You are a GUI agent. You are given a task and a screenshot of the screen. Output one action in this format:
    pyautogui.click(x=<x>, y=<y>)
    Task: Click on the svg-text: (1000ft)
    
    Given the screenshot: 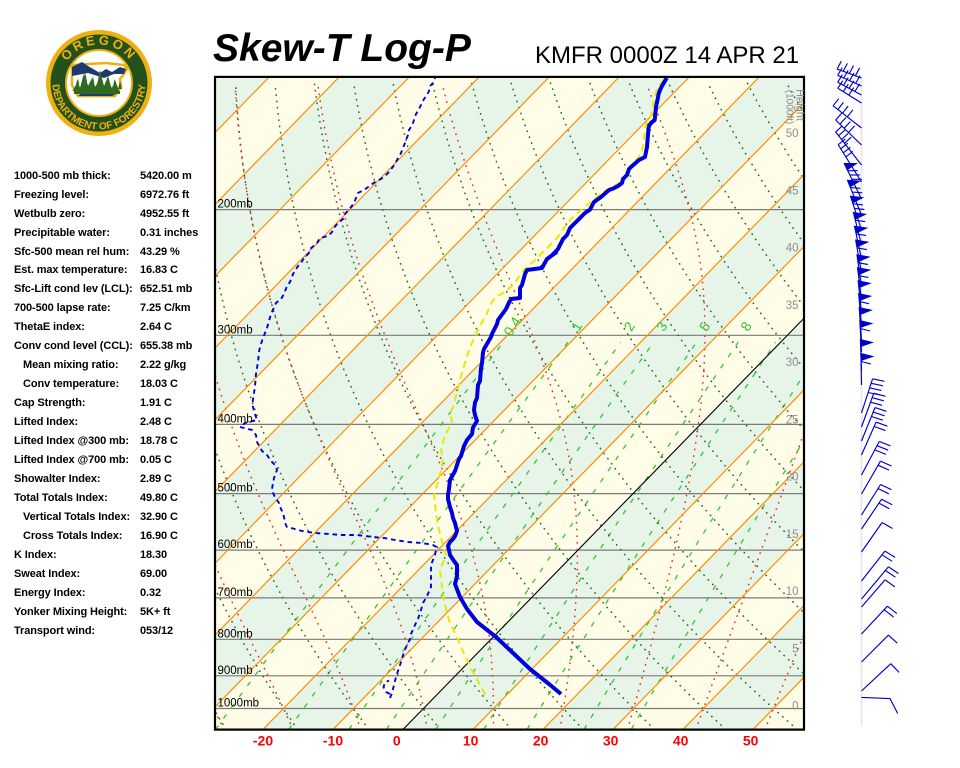 What is the action you would take?
    pyautogui.click(x=789, y=107)
    